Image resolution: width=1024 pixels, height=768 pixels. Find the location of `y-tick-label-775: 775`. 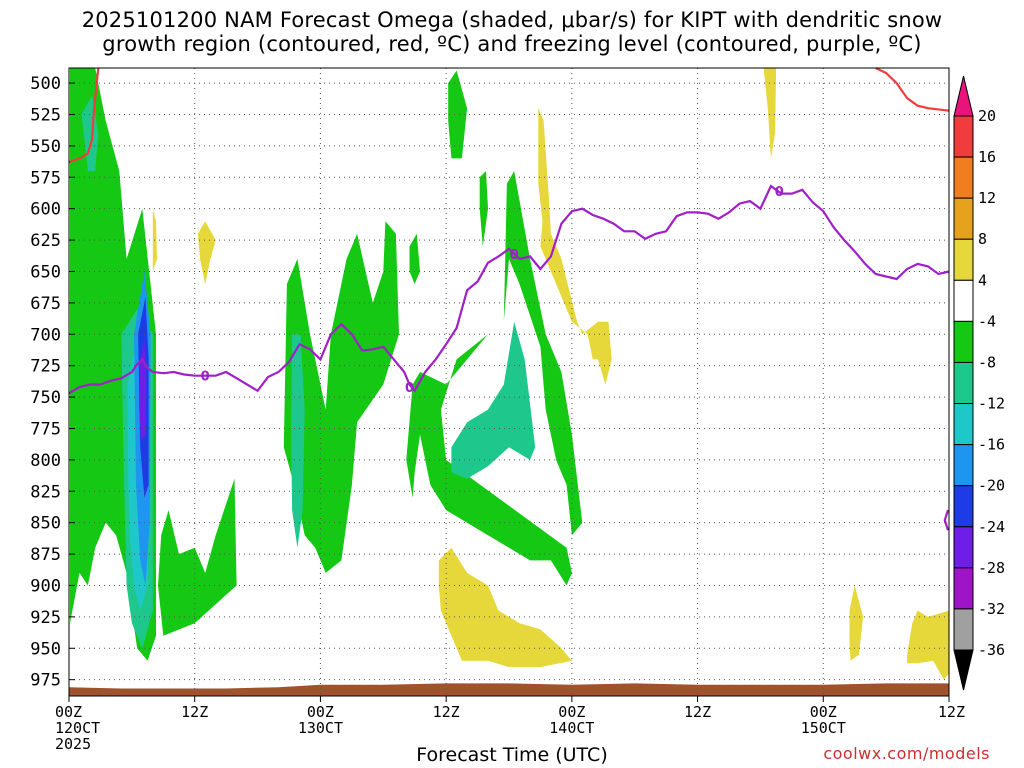

y-tick-label-775: 775 is located at coordinates (45, 429).